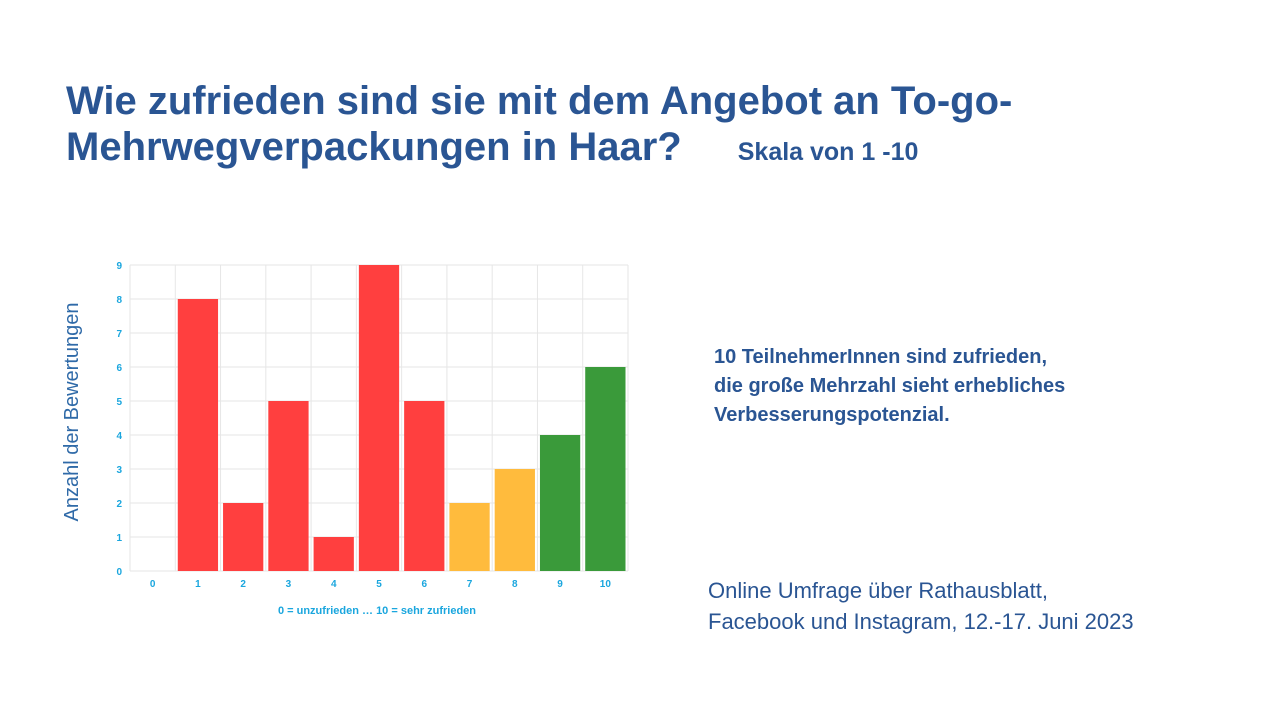 This screenshot has width=1280, height=720. What do you see at coordinates (289, 584) in the screenshot?
I see `x-tick-label: 3` at bounding box center [289, 584].